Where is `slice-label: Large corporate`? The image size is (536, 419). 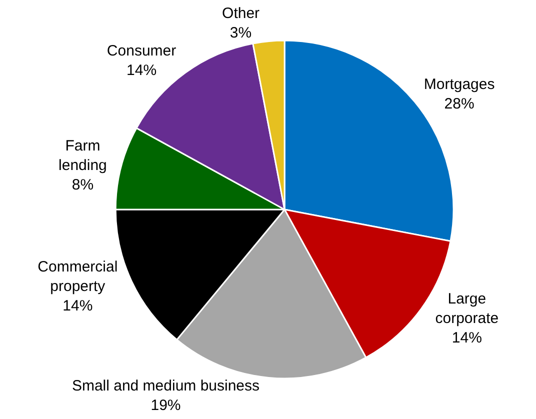 slice-label: Large corporate is located at coordinates (467, 308).